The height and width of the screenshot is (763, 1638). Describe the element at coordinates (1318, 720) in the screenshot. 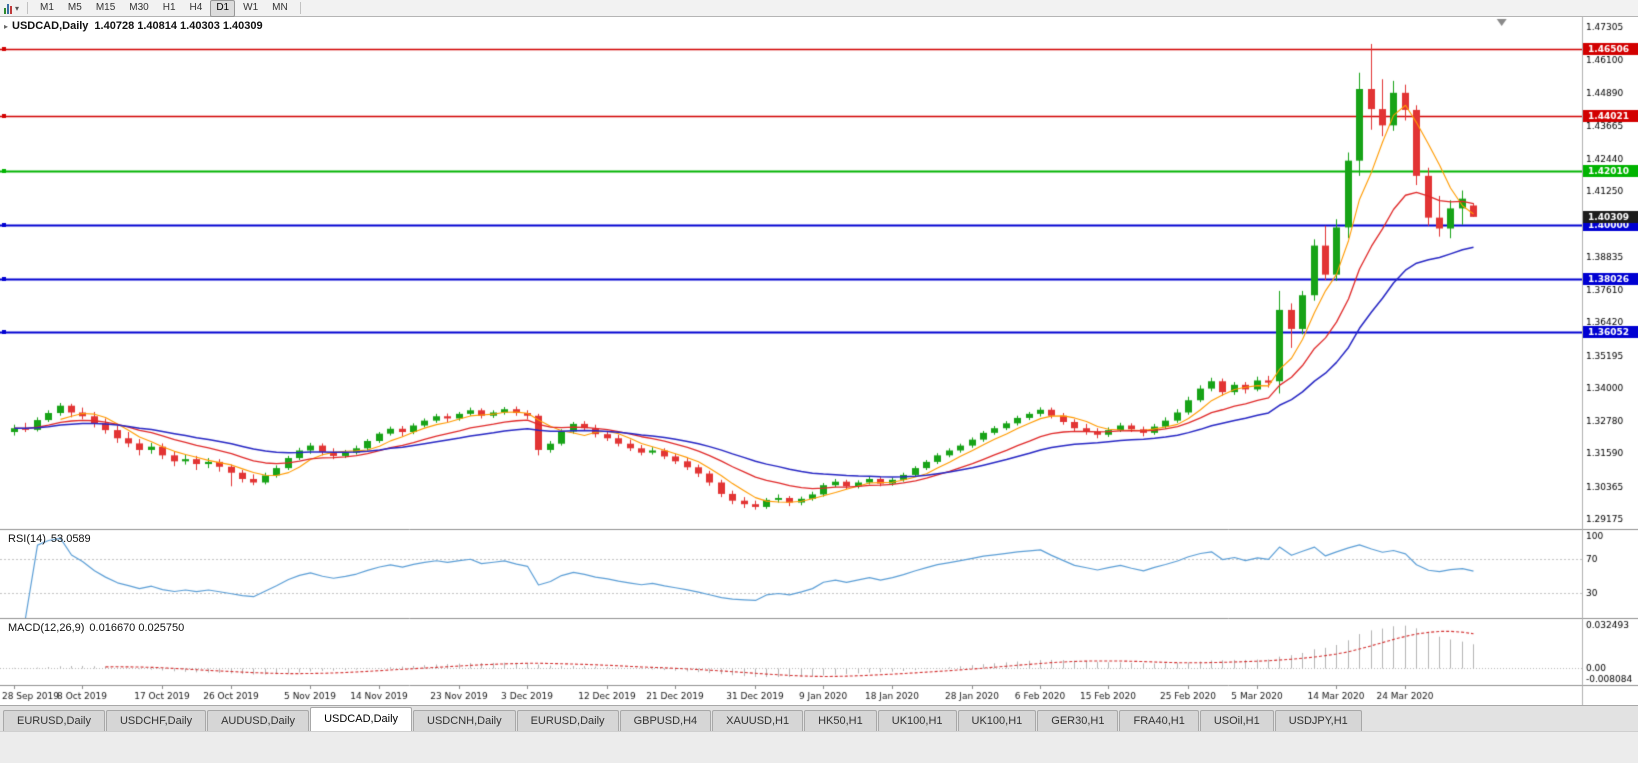

I see `chart-tab-usdjpy-h1: USDJPY,H1` at that location.